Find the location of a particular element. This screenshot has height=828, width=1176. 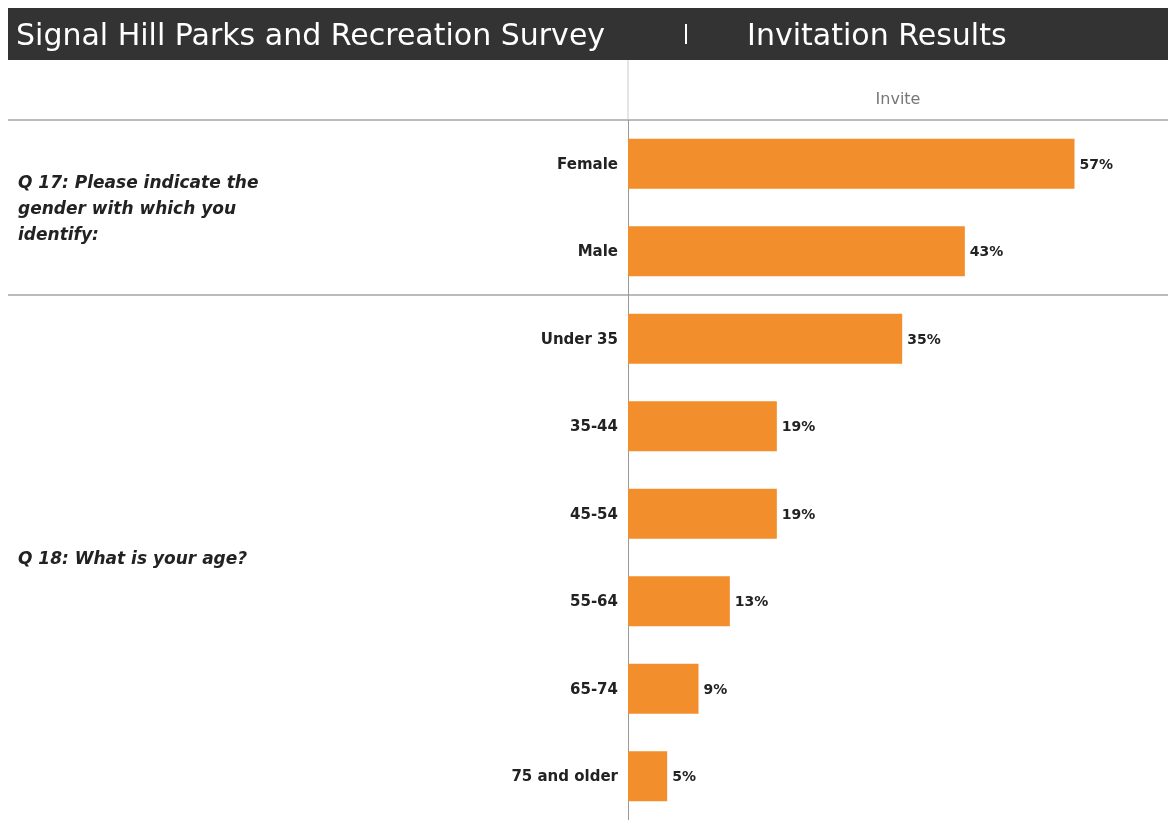

y-tick-label: Under 35 is located at coordinates (579, 338).